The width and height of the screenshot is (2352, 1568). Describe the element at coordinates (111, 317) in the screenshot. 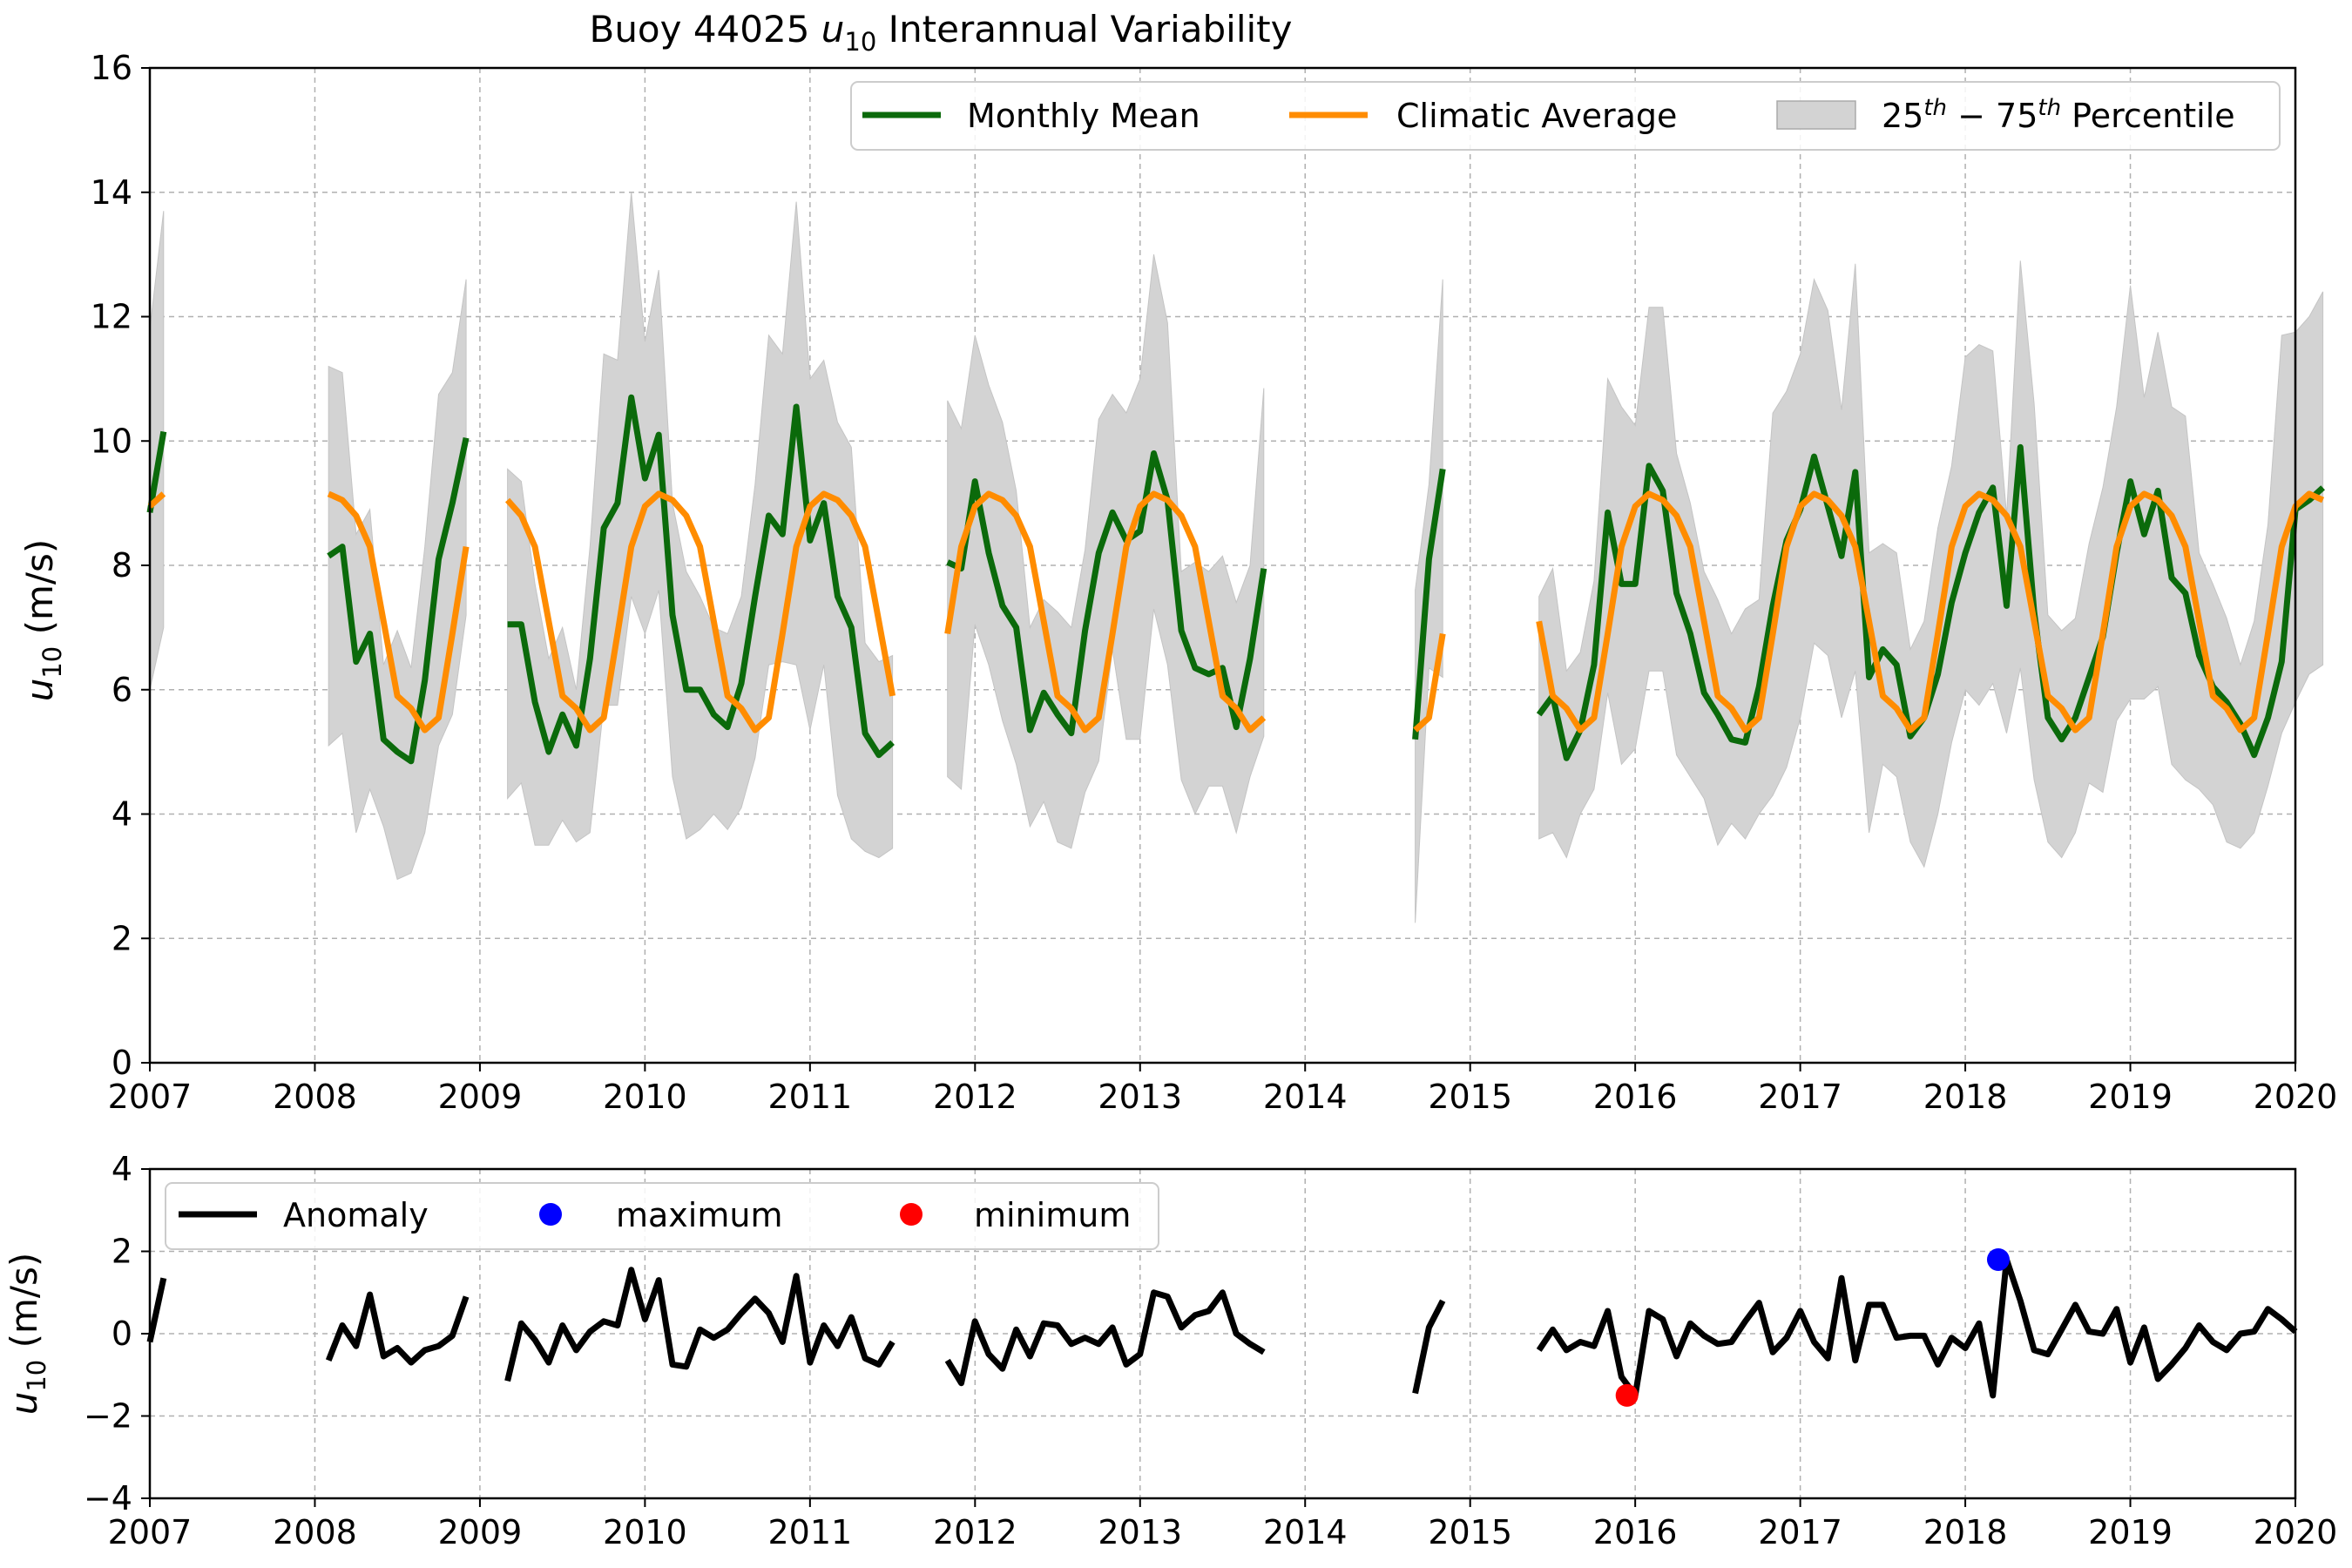

I see `y-tick-label: 12` at that location.